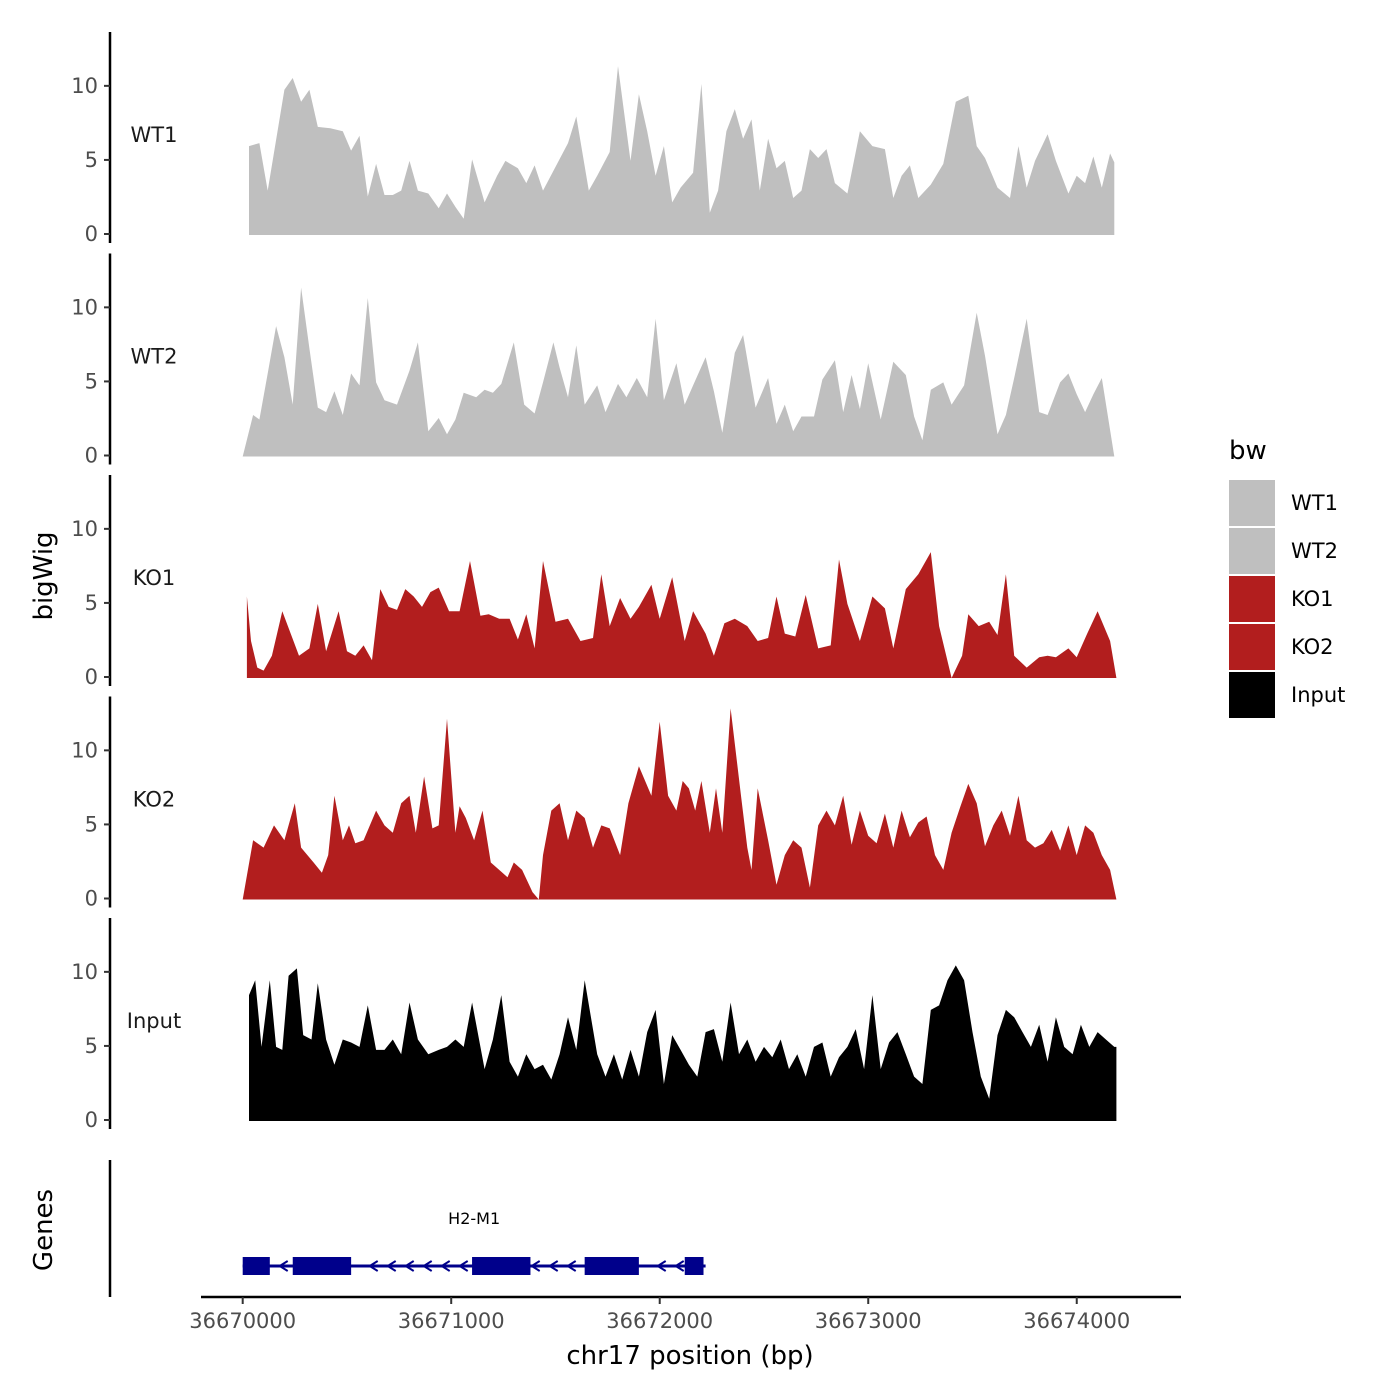 The image size is (1400, 1400). Describe the element at coordinates (44, 575) in the screenshot. I see `y-axis-title: bigWig` at that location.